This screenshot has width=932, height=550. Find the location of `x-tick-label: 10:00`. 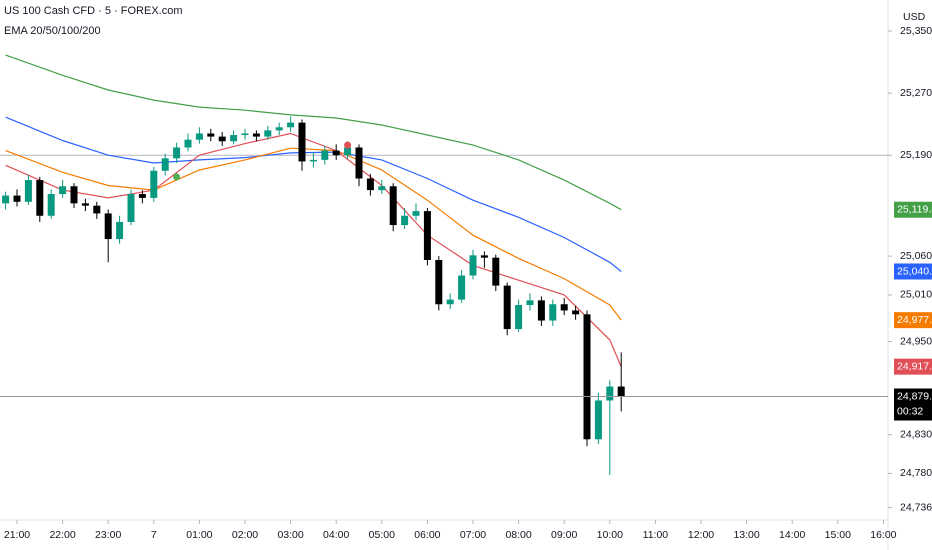

x-tick-label: 10:00 is located at coordinates (610, 535).